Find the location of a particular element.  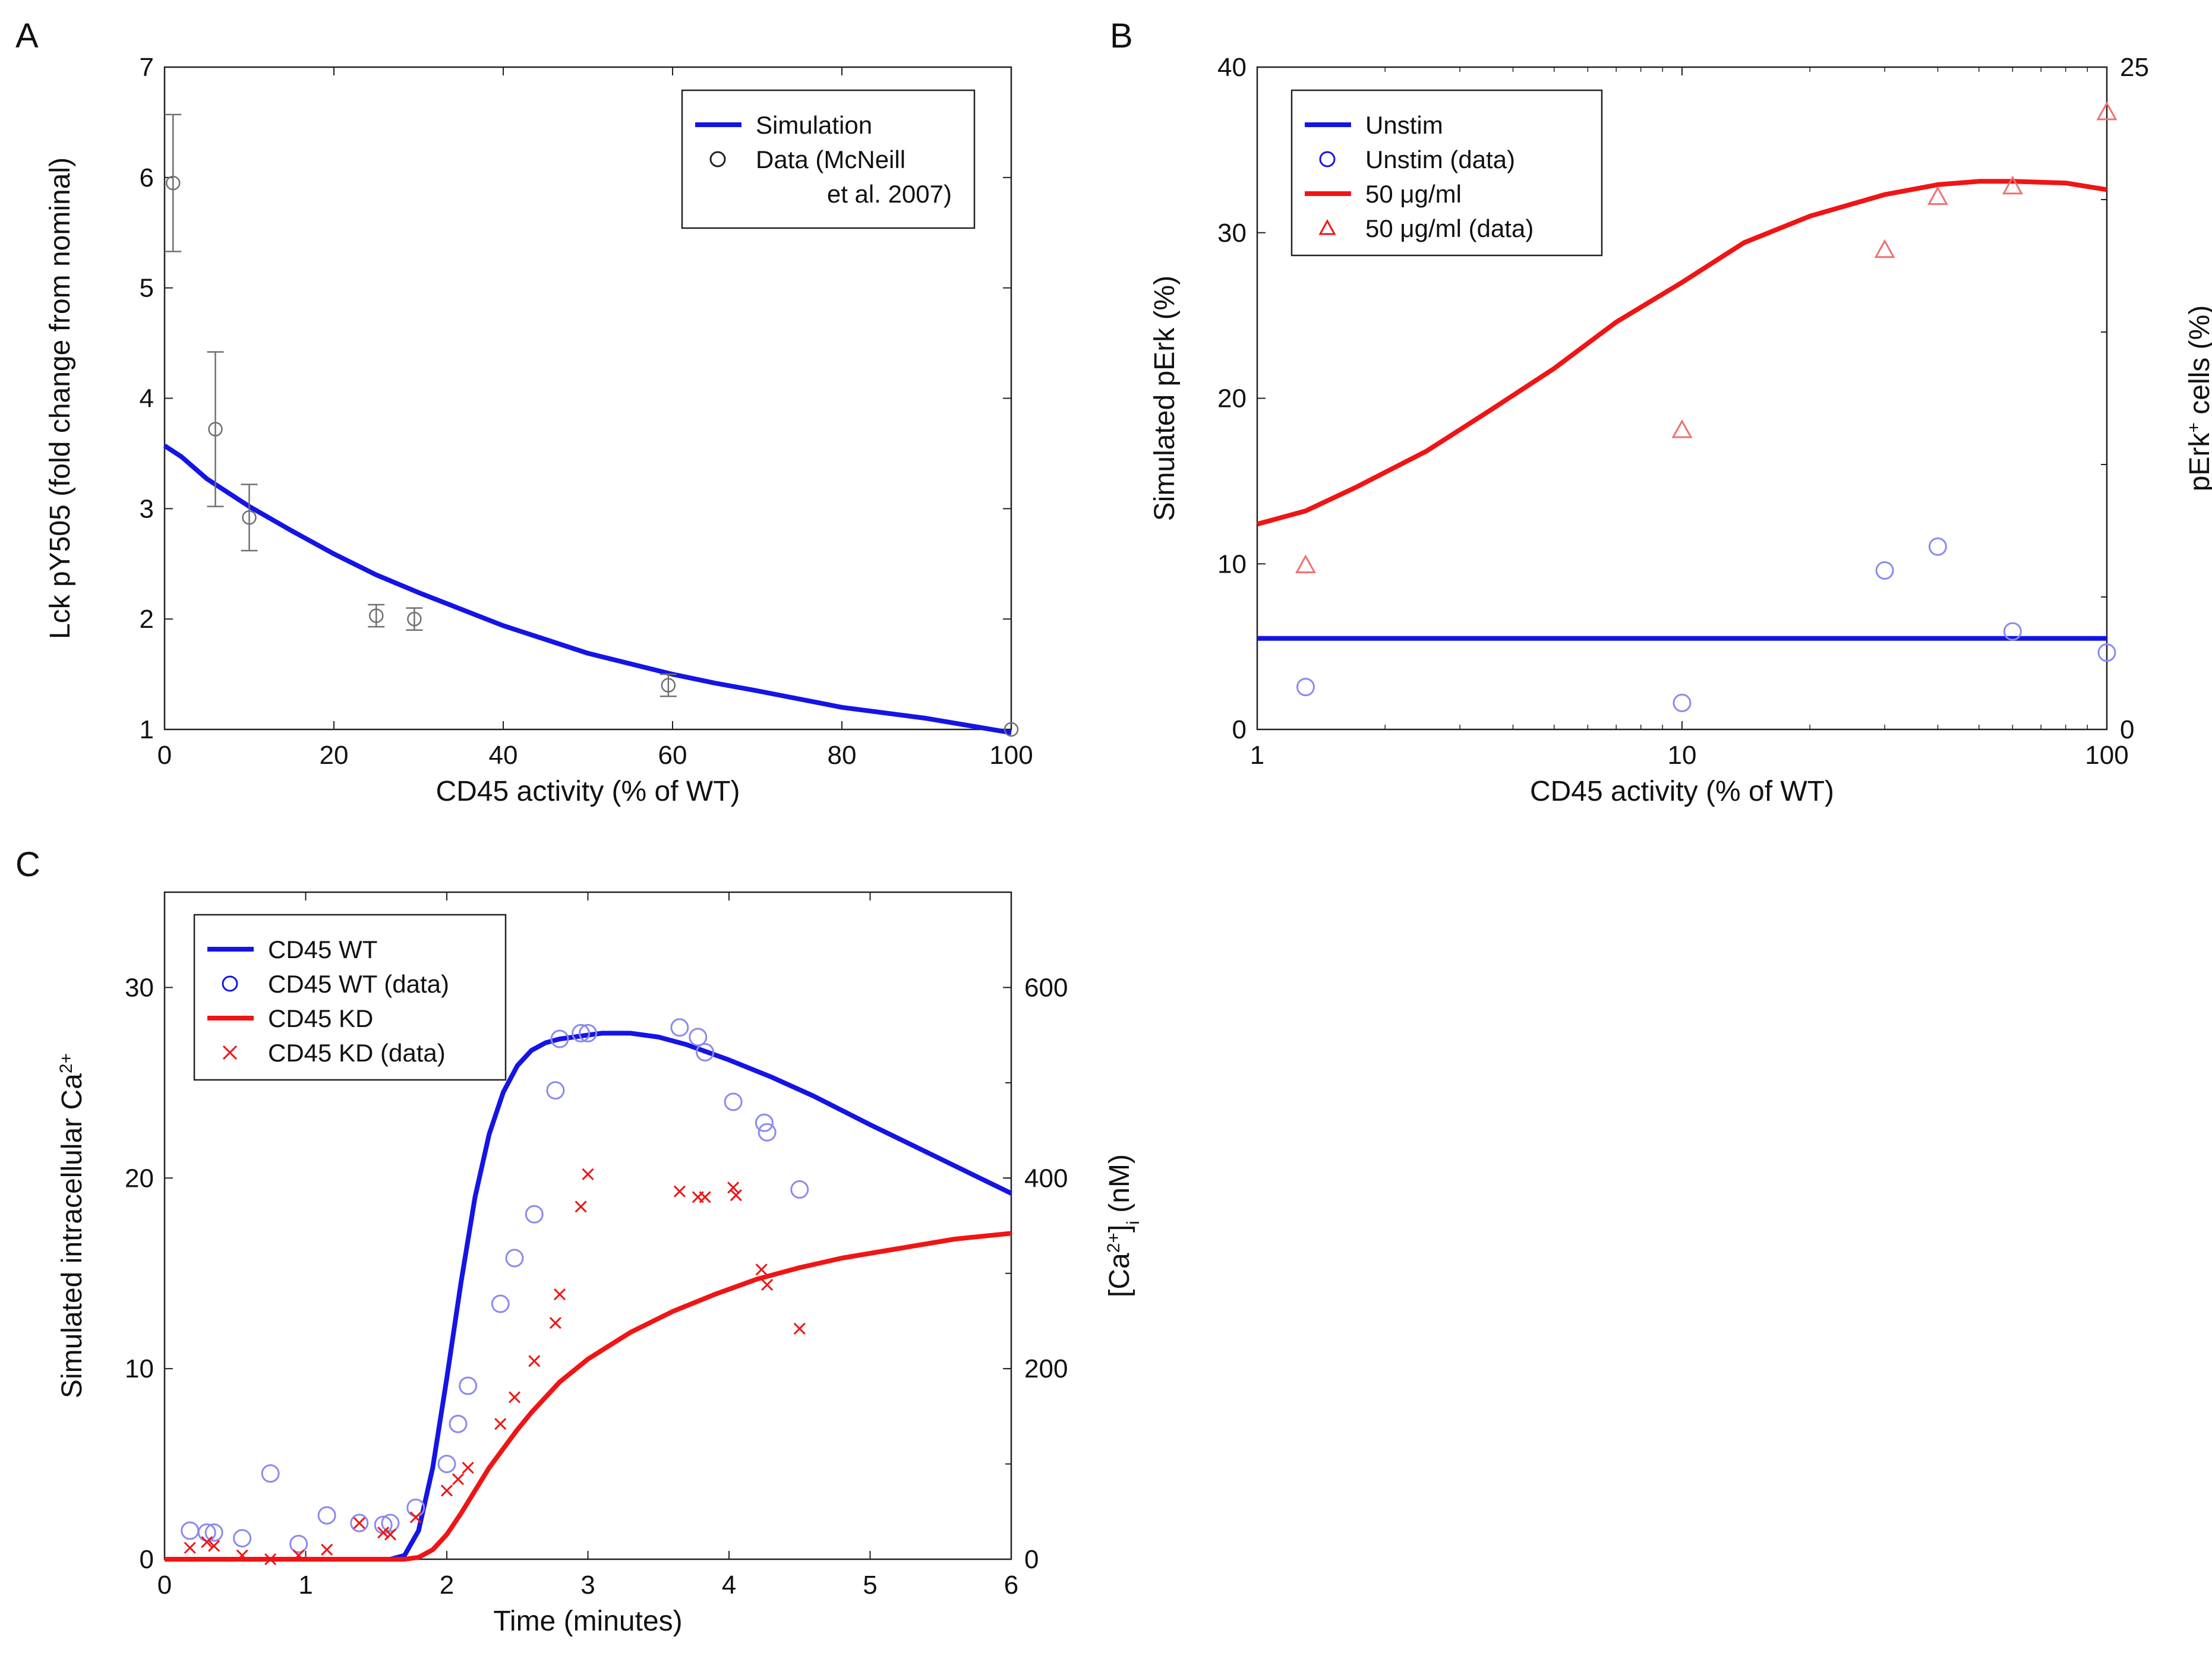

y-tick-label: 7 is located at coordinates (147, 67).